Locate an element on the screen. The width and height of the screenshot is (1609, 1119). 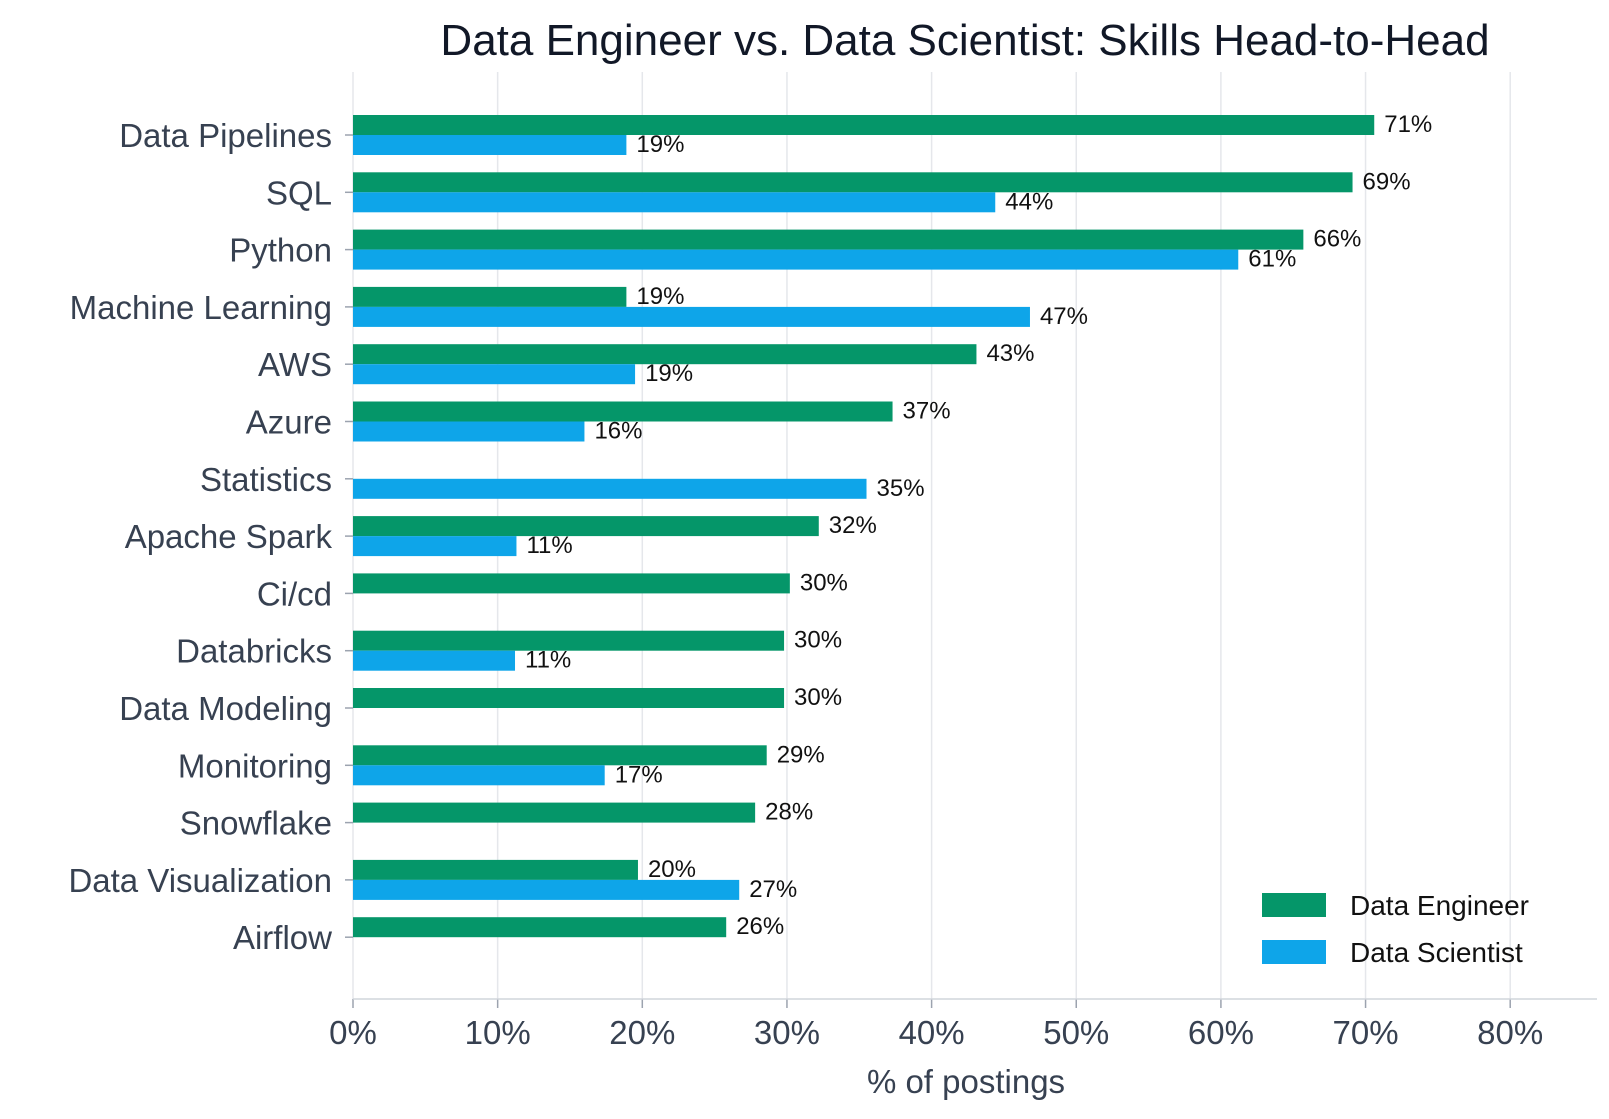
x-tick-label: 80% is located at coordinates (1510, 1032).